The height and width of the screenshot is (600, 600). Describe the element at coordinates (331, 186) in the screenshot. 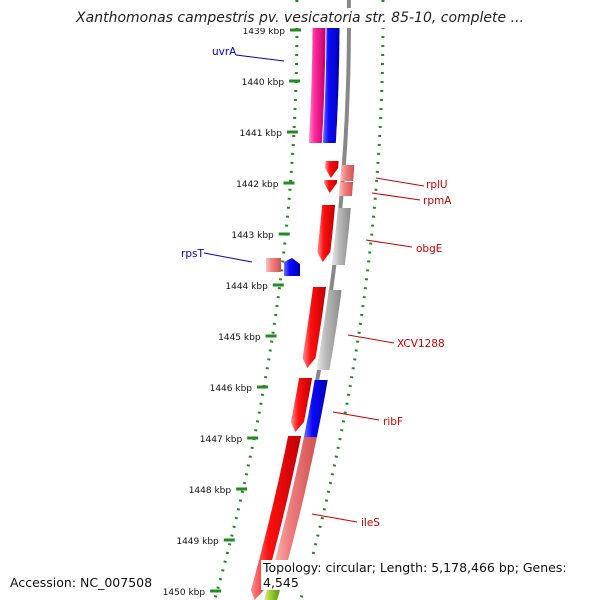

I see `gene-rpmA` at that location.